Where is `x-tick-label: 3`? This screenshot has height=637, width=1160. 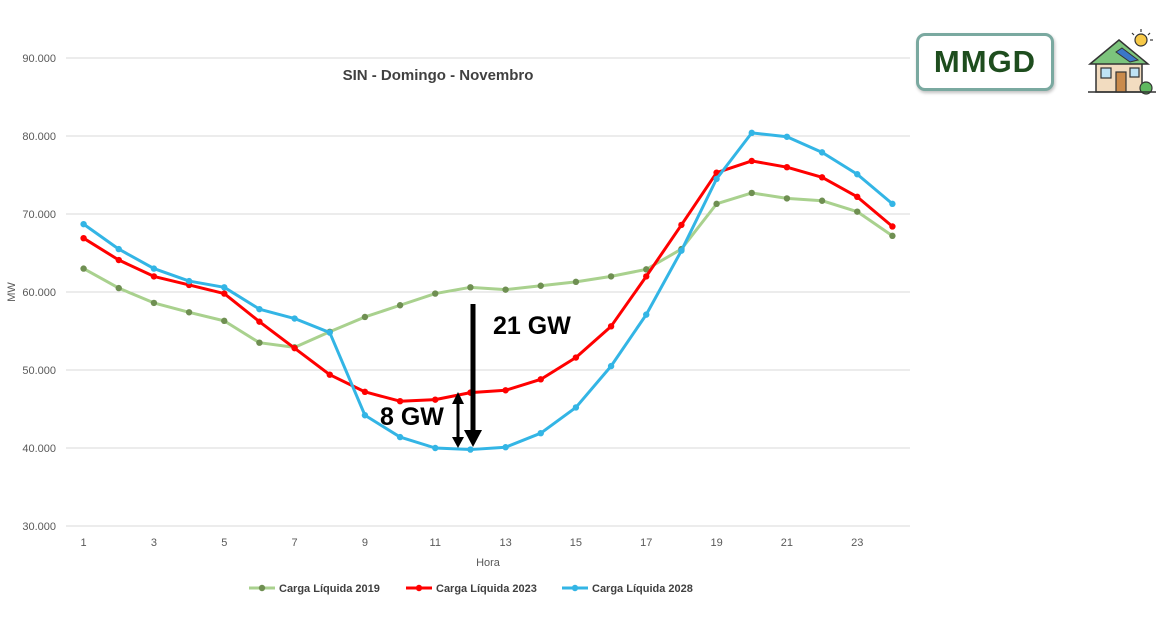 x-tick-label: 3 is located at coordinates (154, 543).